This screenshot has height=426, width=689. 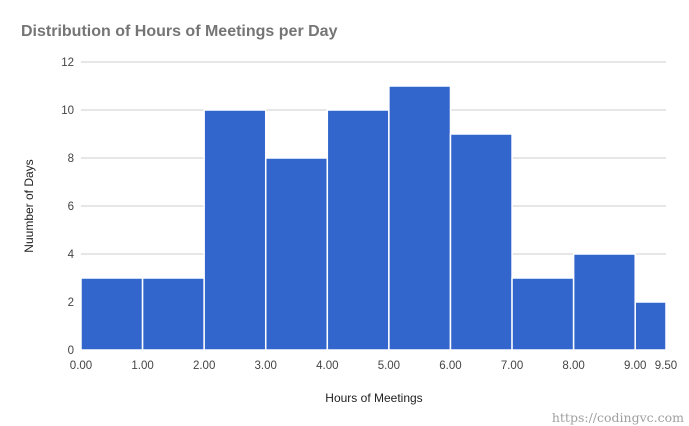 I want to click on y-tick-label: 12, so click(x=67, y=63).